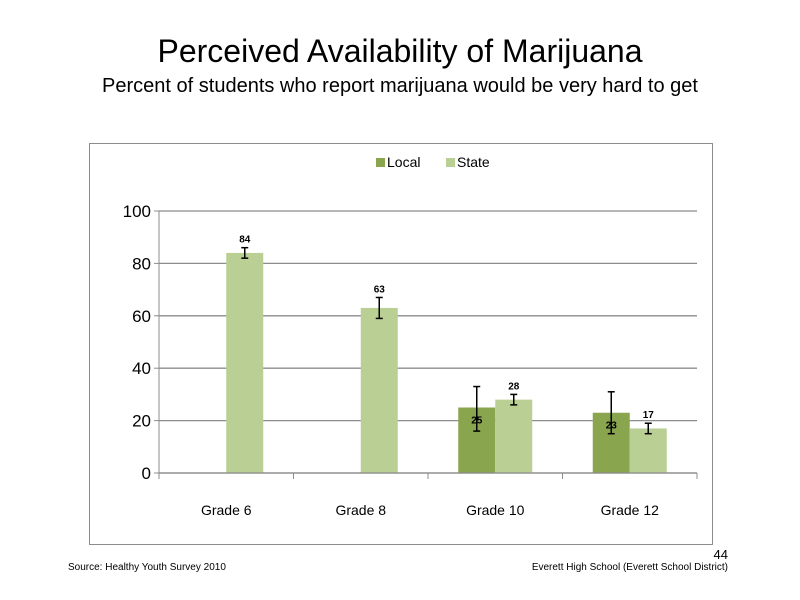 This screenshot has height=600, width=800. What do you see at coordinates (720, 554) in the screenshot?
I see `page-number: 44` at bounding box center [720, 554].